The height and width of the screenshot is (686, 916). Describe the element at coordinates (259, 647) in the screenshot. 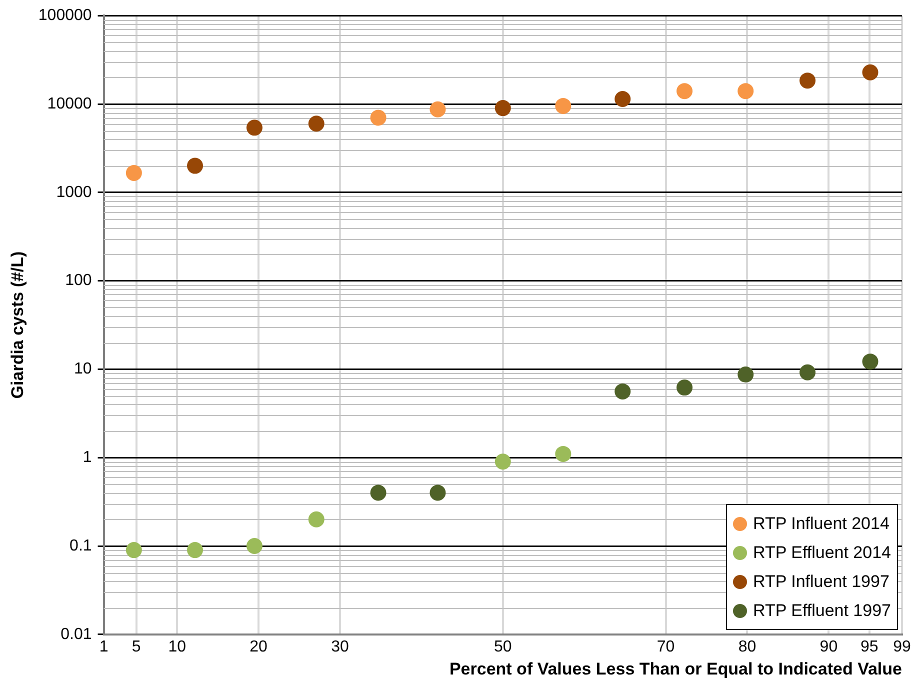

I see `x-tick-label: 20` at that location.